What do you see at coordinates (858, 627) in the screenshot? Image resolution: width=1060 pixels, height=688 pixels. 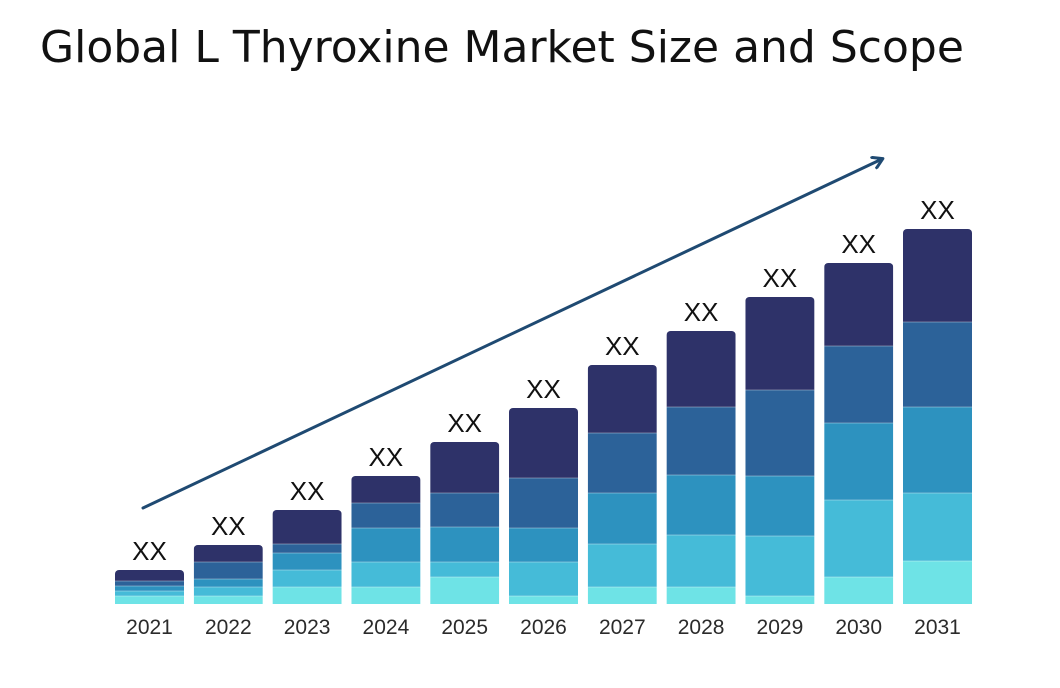 I see `x-tick-2030: 2030` at bounding box center [858, 627].